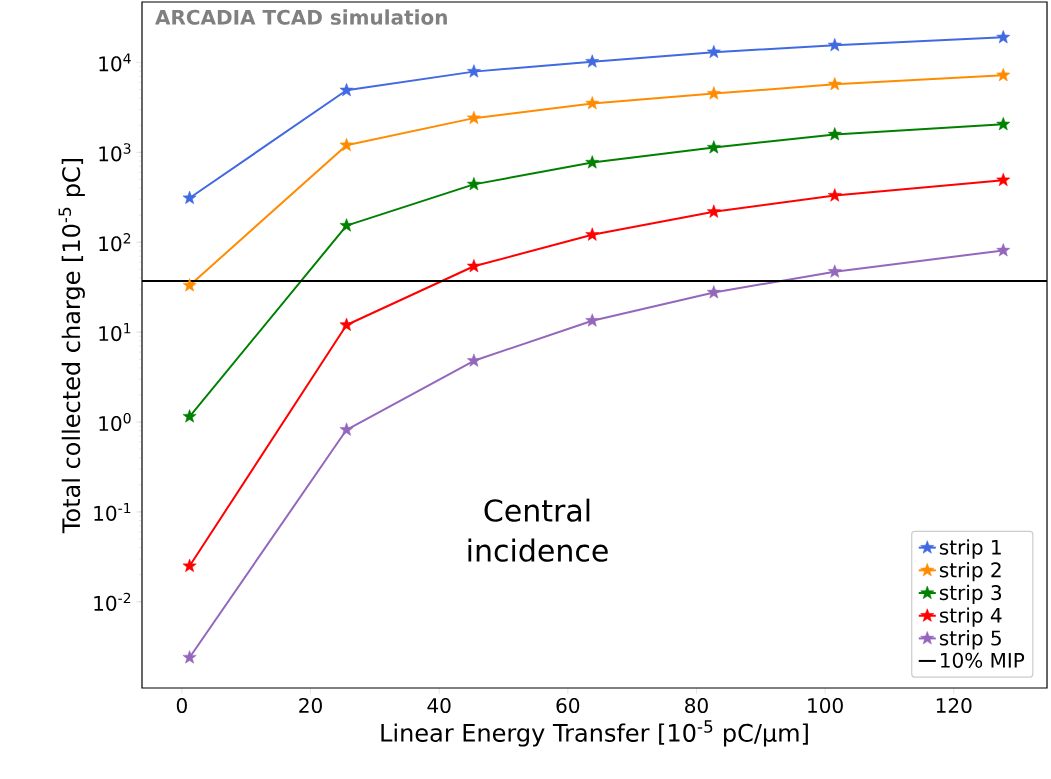 The width and height of the screenshot is (1051, 779). What do you see at coordinates (115, 62) in the screenshot?
I see `y-tick-label: 10$^{4}$` at bounding box center [115, 62].